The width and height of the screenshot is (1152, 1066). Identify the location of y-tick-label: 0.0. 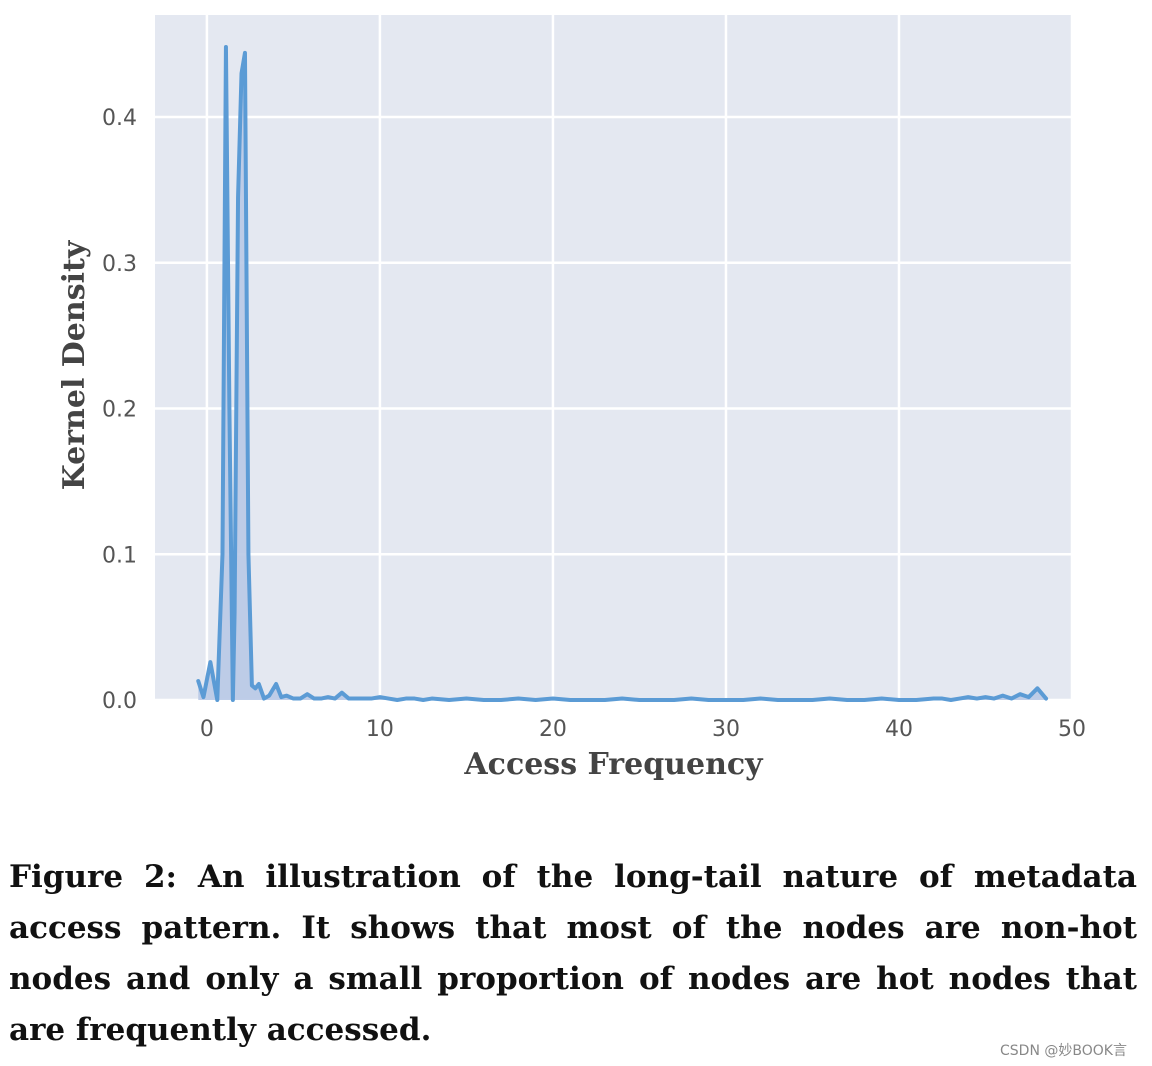
(119, 701).